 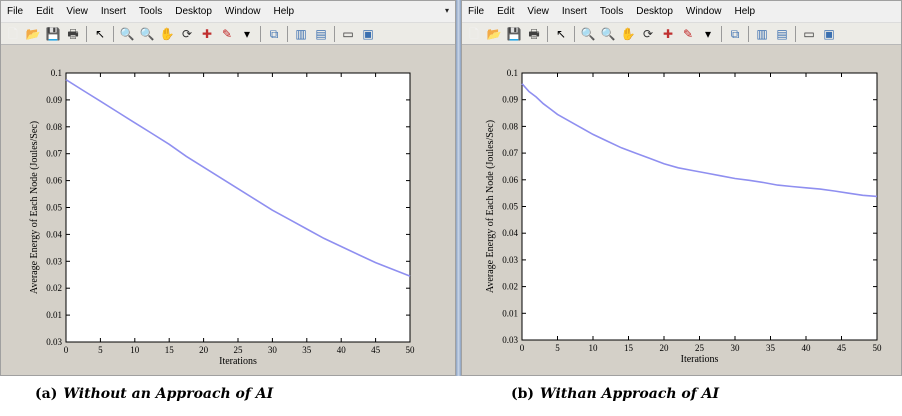 I want to click on x-tick-label: 30, so click(x=273, y=350).